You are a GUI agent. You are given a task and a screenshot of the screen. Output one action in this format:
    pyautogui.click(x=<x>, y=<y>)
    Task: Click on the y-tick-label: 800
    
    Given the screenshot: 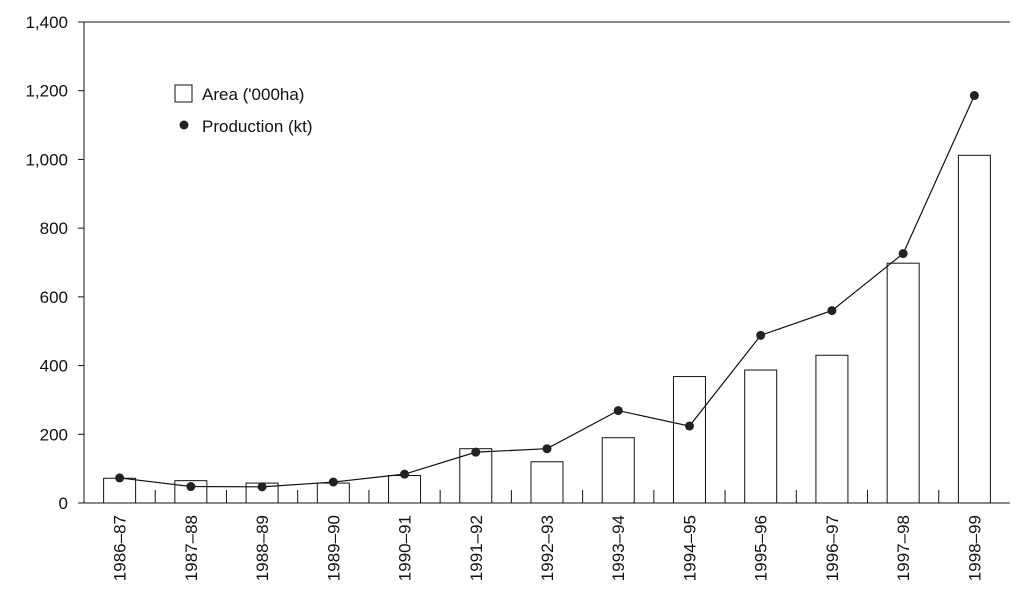 What is the action you would take?
    pyautogui.click(x=54, y=228)
    